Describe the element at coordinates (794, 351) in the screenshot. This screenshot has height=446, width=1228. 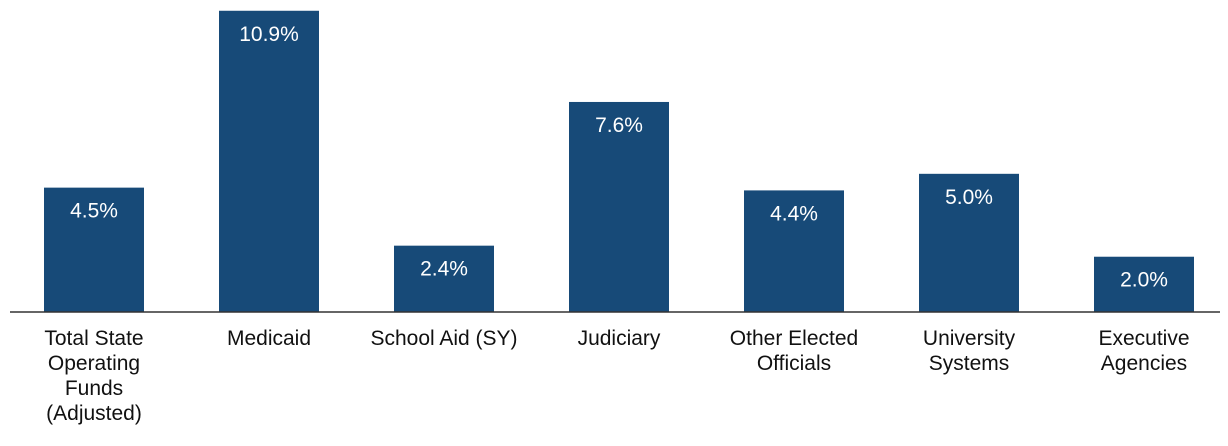
I see `category-label-5: Other Elected Officials` at that location.